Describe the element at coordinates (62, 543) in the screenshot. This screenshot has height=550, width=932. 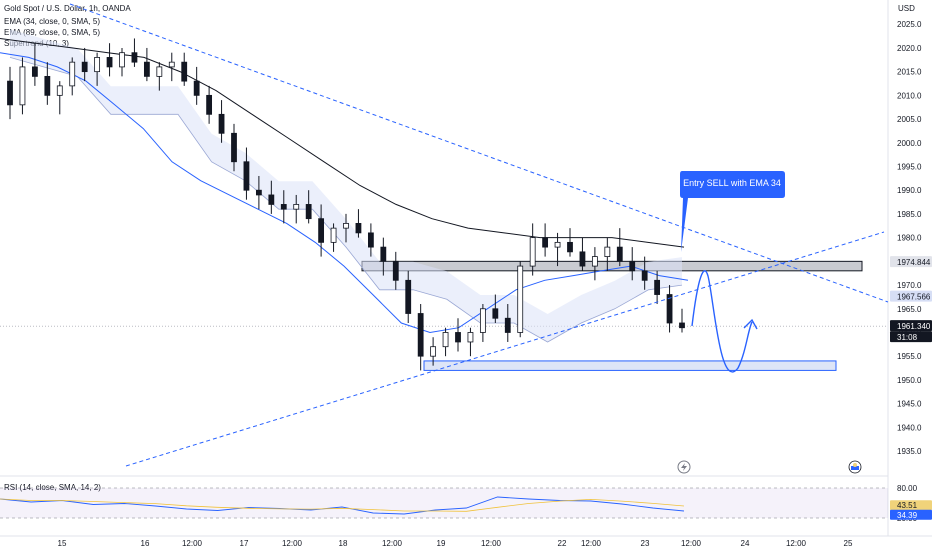
I see `time-tick-label: 15` at that location.